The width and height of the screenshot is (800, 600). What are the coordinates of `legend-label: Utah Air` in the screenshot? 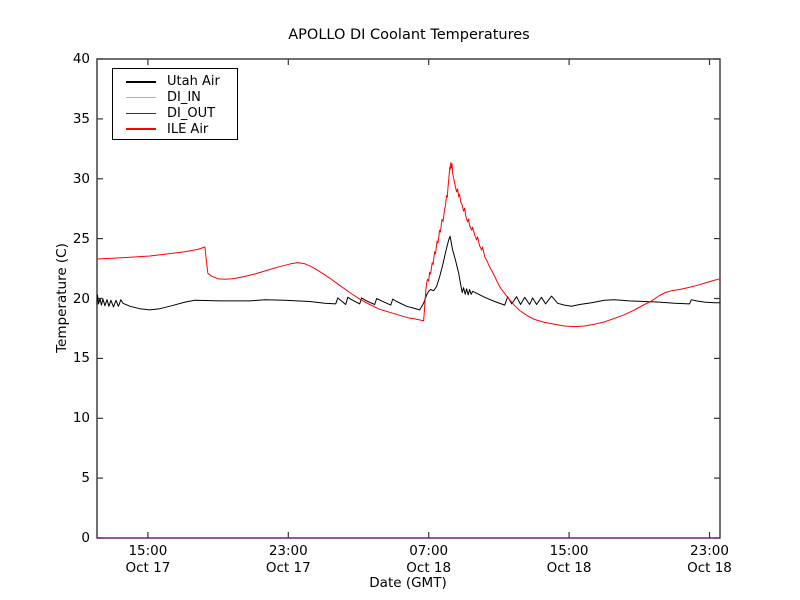 It's located at (193, 82).